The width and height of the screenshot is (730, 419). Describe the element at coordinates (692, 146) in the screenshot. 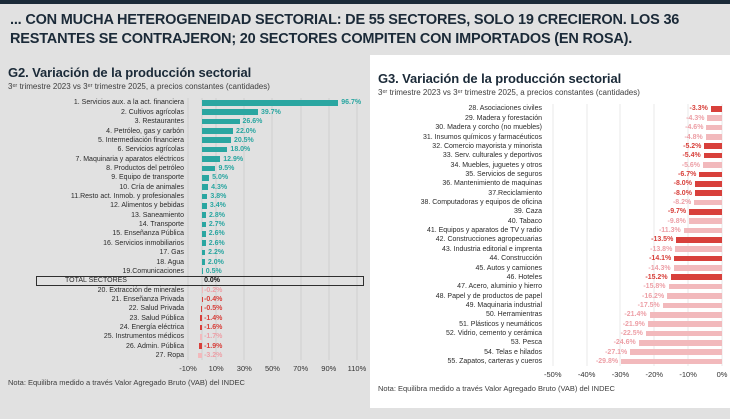

I see `value-label: -5.2%` at that location.